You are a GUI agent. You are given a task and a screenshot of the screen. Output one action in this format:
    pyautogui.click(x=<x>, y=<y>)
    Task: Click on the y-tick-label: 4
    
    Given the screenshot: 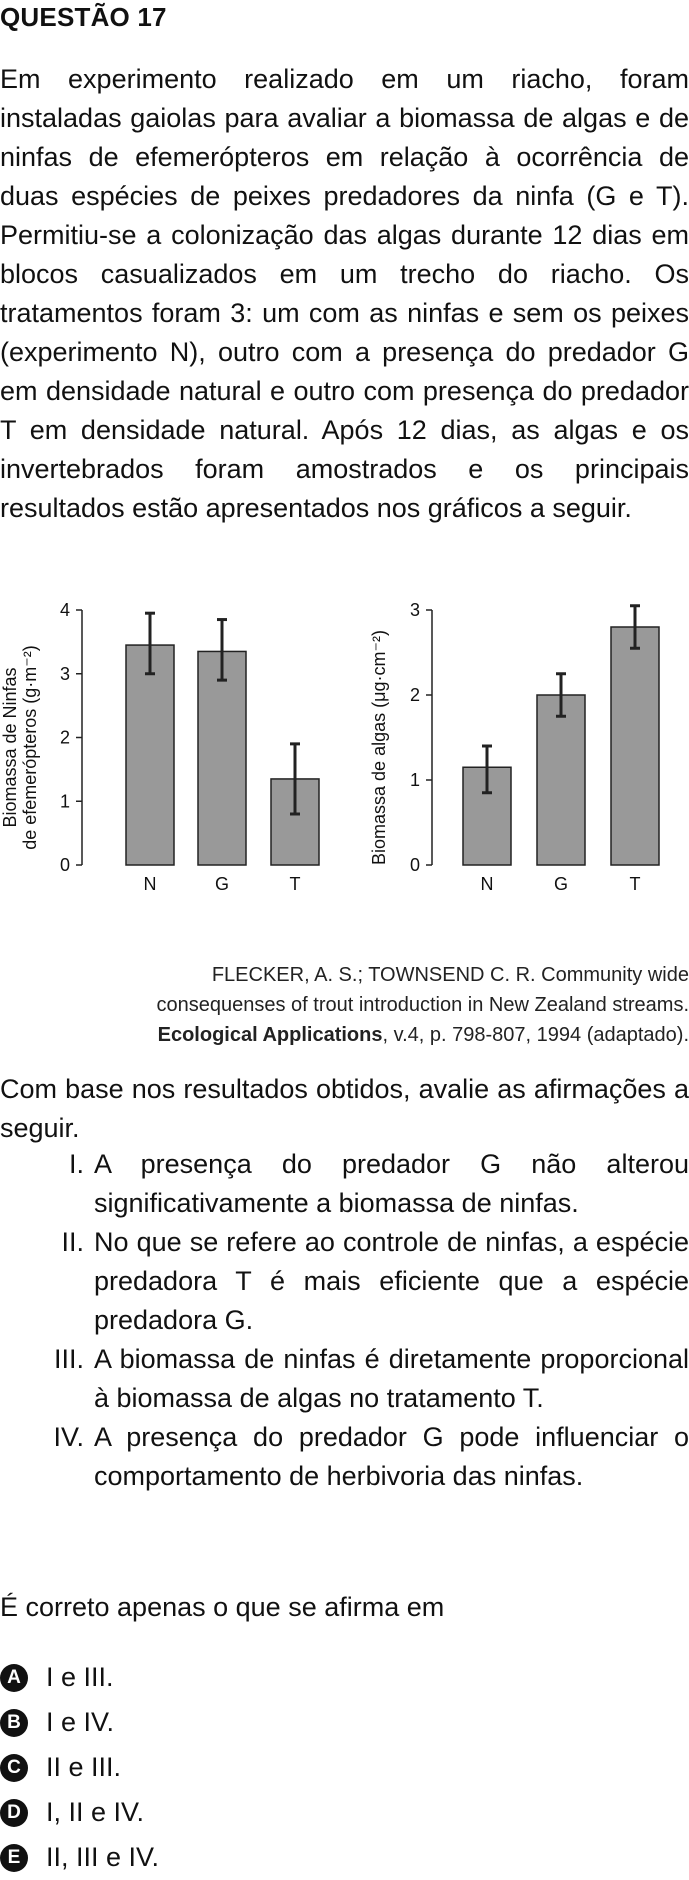 What is the action you would take?
    pyautogui.click(x=65, y=610)
    